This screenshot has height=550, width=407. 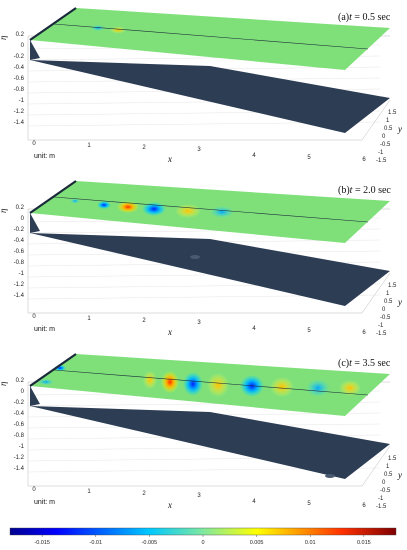 What do you see at coordinates (96, 543) in the screenshot?
I see `colorbar-tick-label: -0.01` at bounding box center [96, 543].